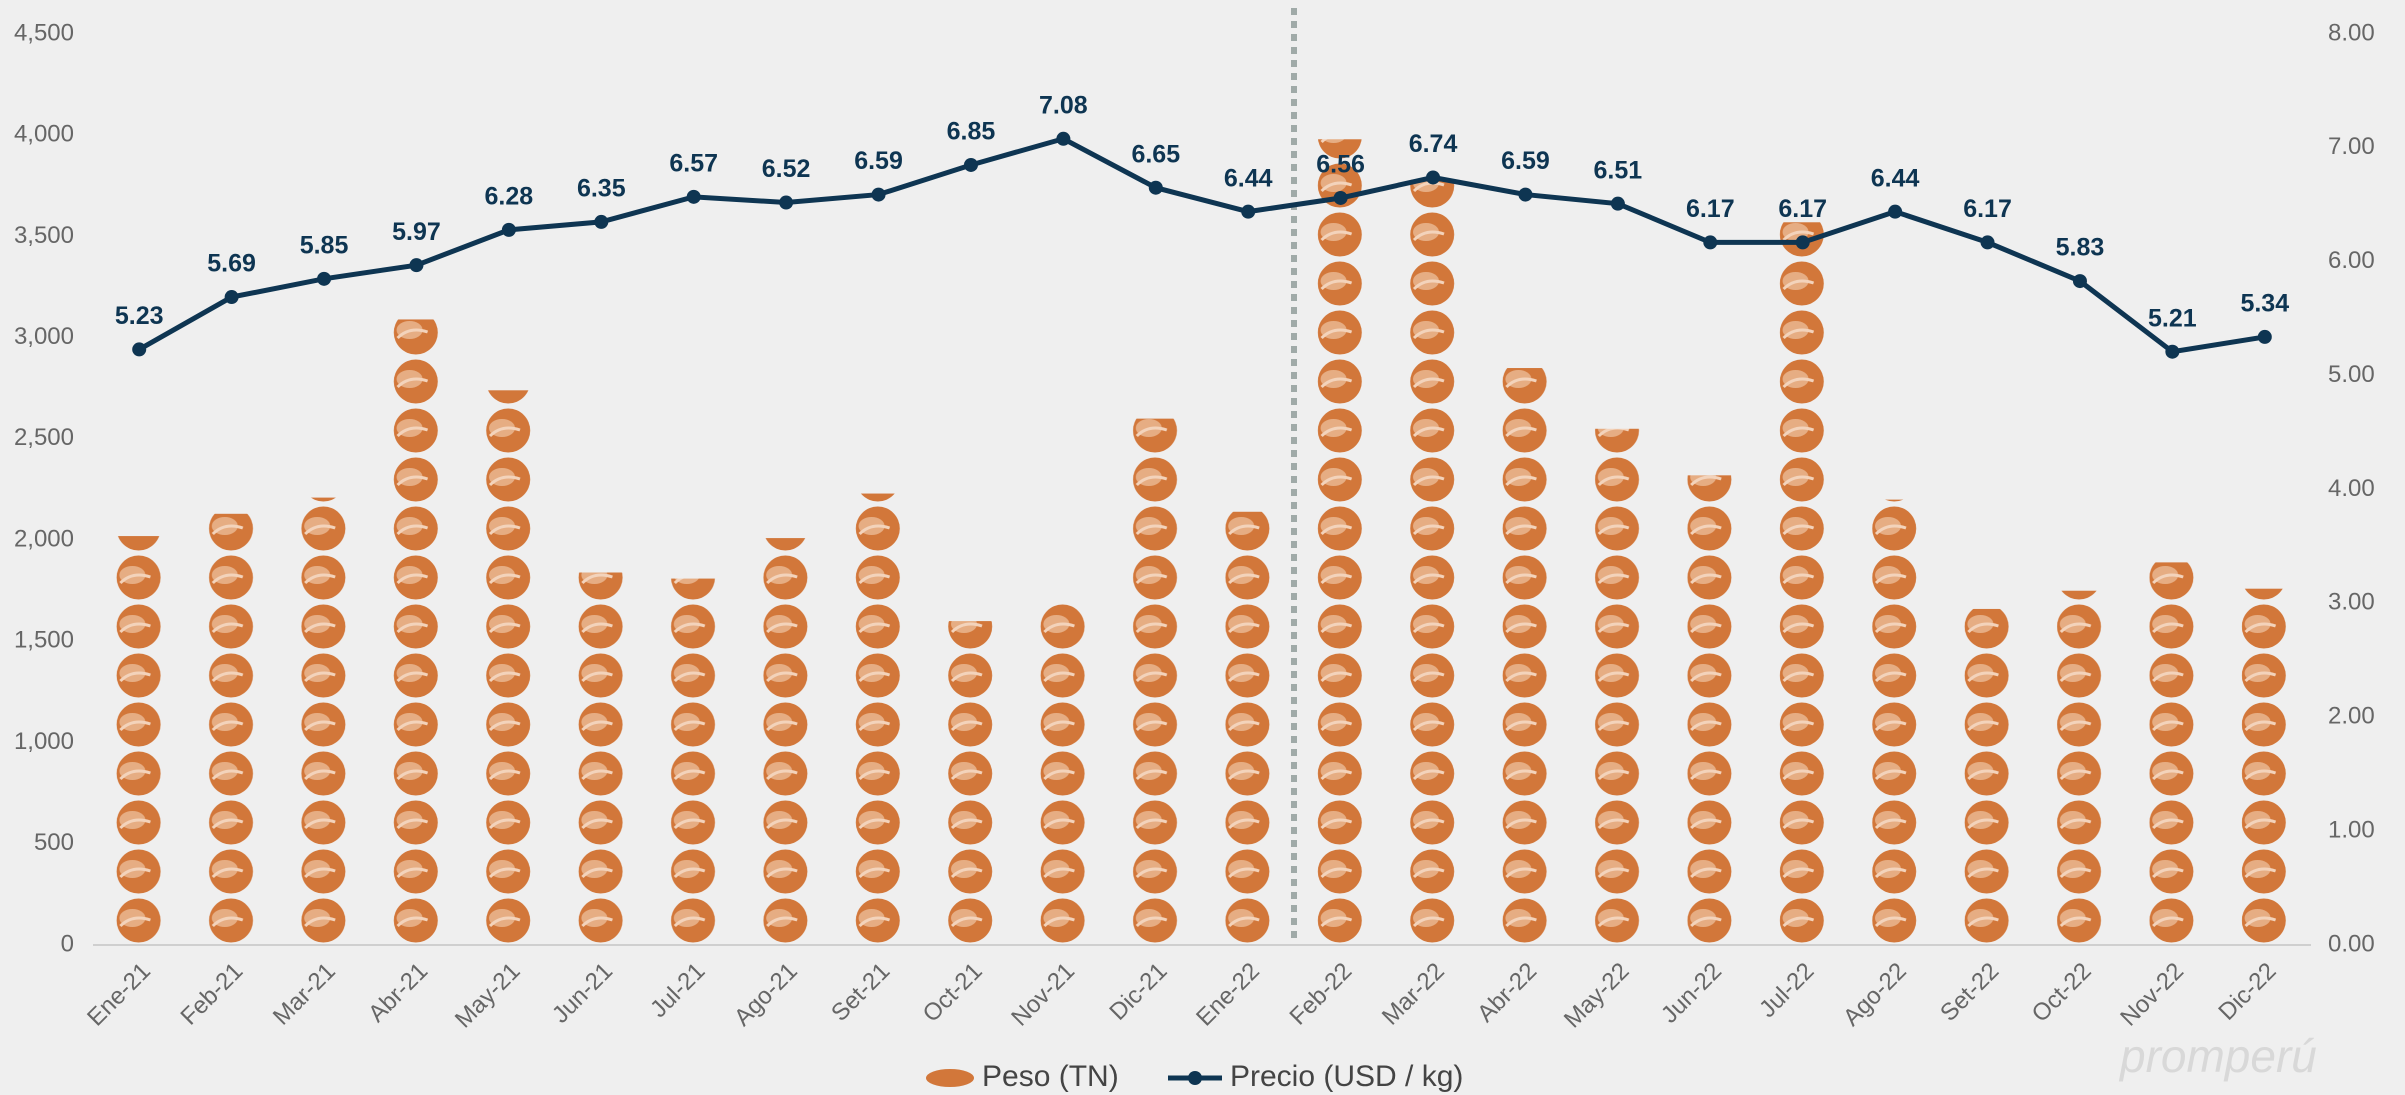 The image size is (2405, 1095). Describe the element at coordinates (44, 32) in the screenshot. I see `y-tick-label: 4,500` at that location.